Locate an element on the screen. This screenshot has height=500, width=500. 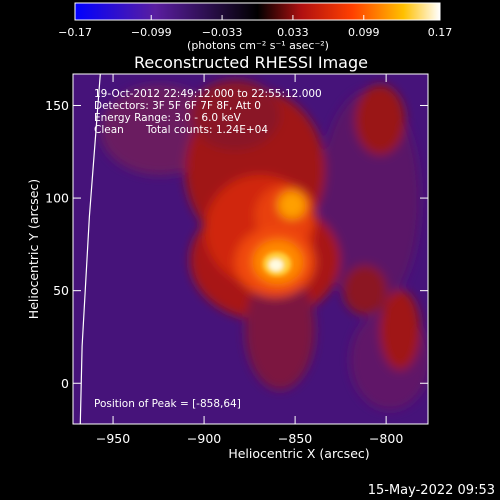
y-tick-label: 150 is located at coordinates (57, 105).